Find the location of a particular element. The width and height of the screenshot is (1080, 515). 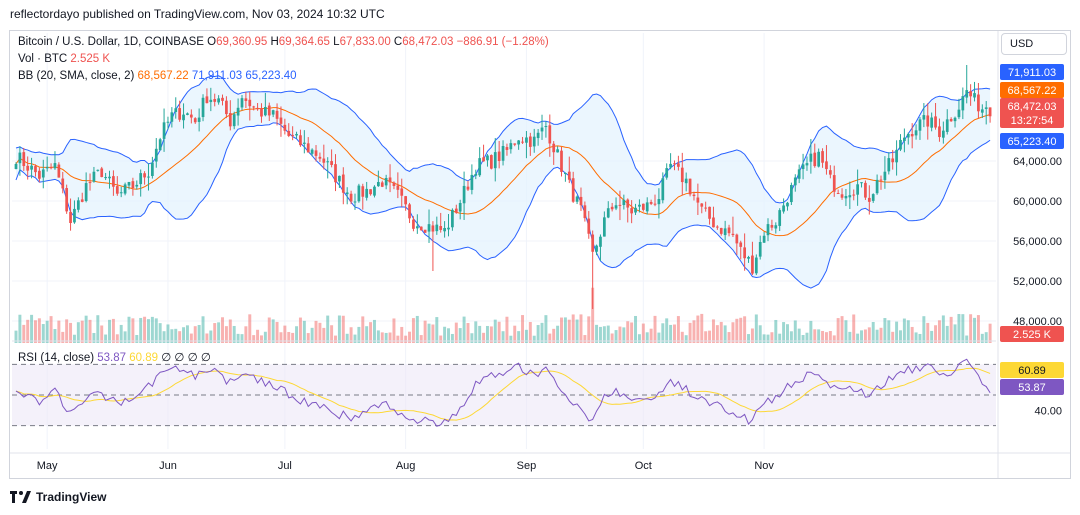

currency-selector: USD is located at coordinates (1034, 44).